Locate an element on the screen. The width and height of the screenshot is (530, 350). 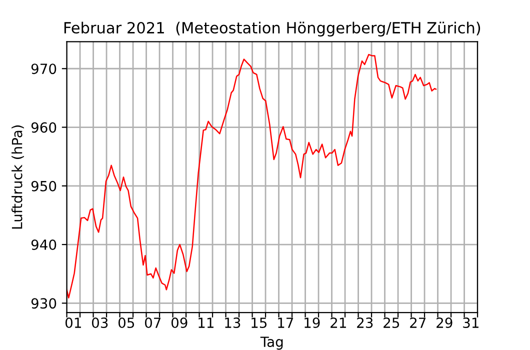
x-tick-label: 19 is located at coordinates (312, 323).